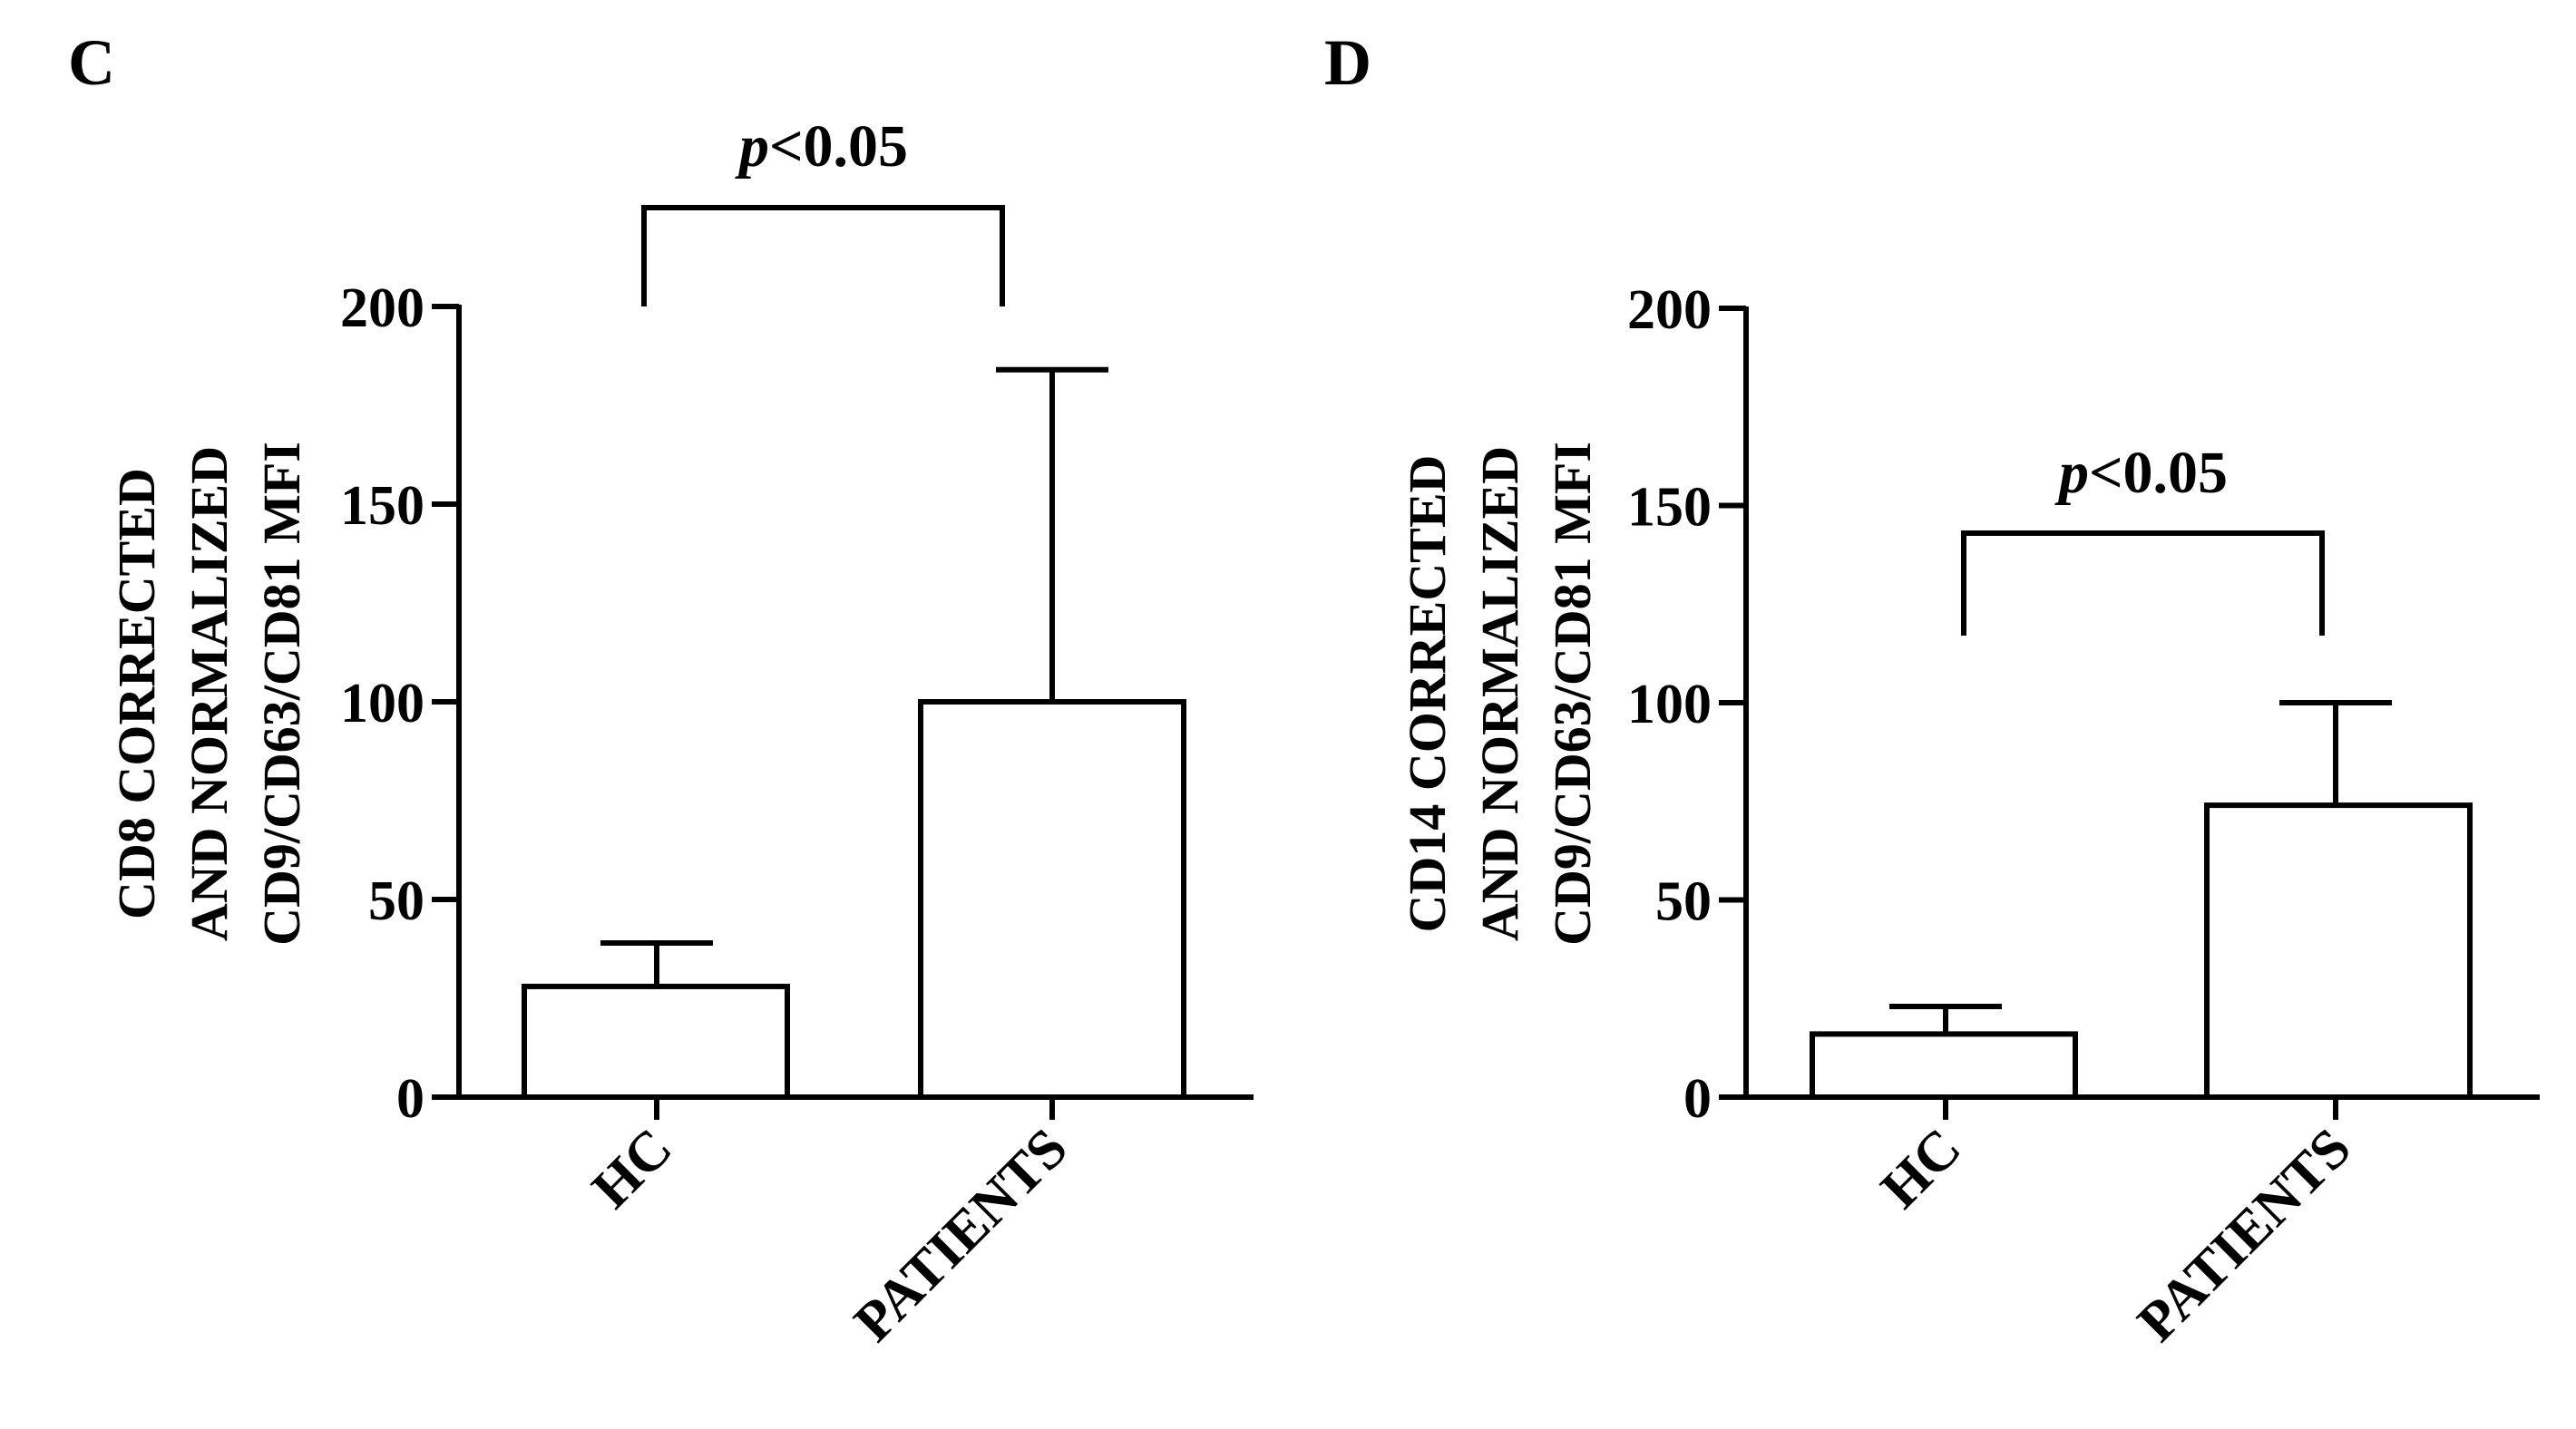 This screenshot has width=2576, height=1429. Describe the element at coordinates (1347, 62) in the screenshot. I see `panel-label: D` at that location.